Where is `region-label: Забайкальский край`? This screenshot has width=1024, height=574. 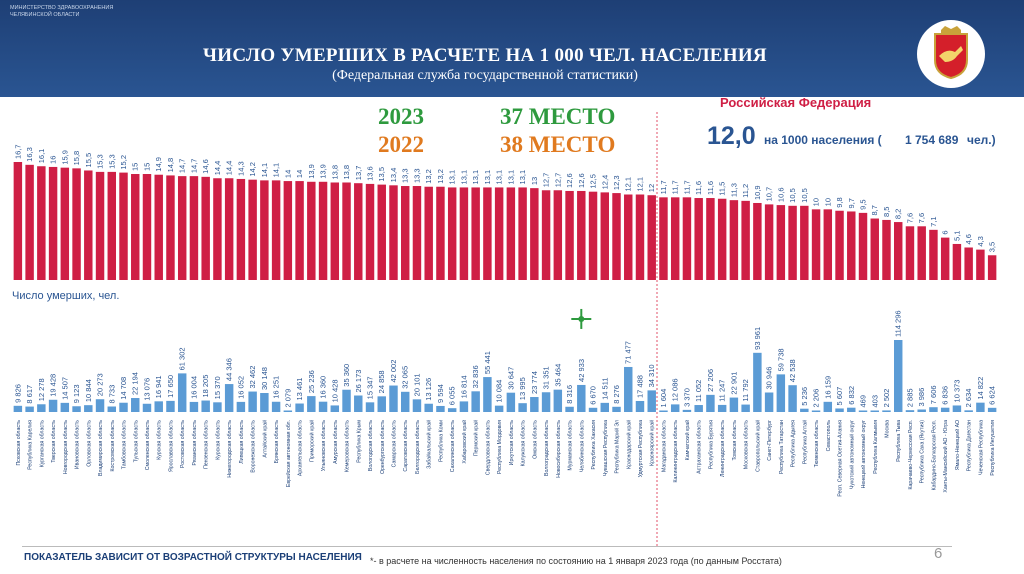
region-label: Забайкальский край is located at coordinates (429, 444).